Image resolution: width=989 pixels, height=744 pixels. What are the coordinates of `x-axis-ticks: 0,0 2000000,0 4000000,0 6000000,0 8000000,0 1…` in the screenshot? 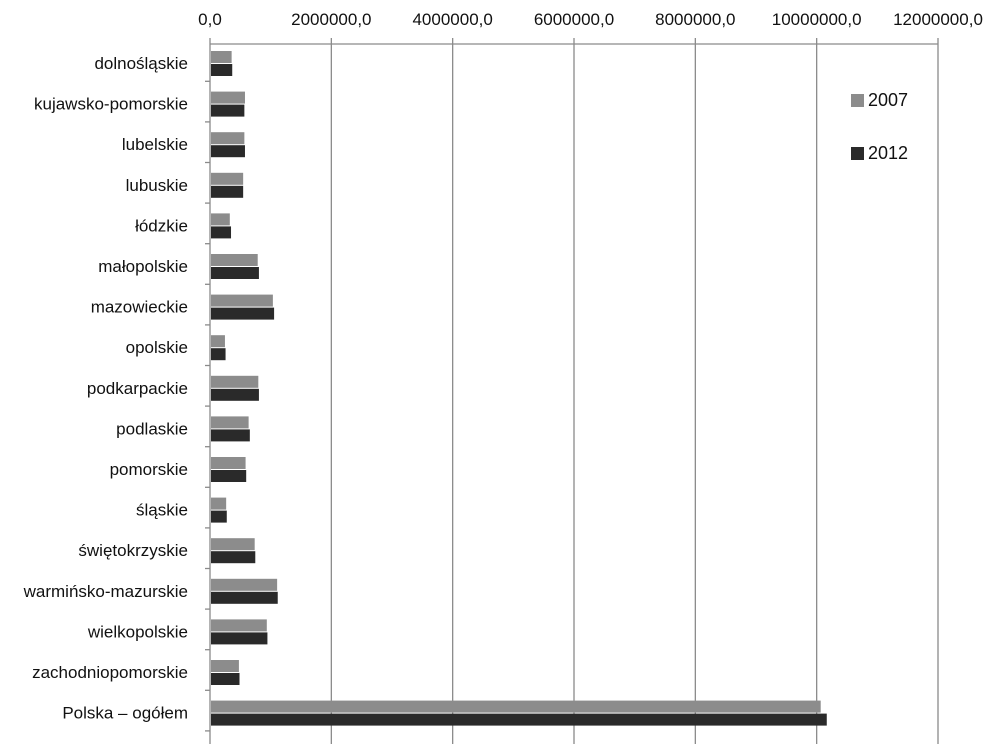 It's located at (590, 19).